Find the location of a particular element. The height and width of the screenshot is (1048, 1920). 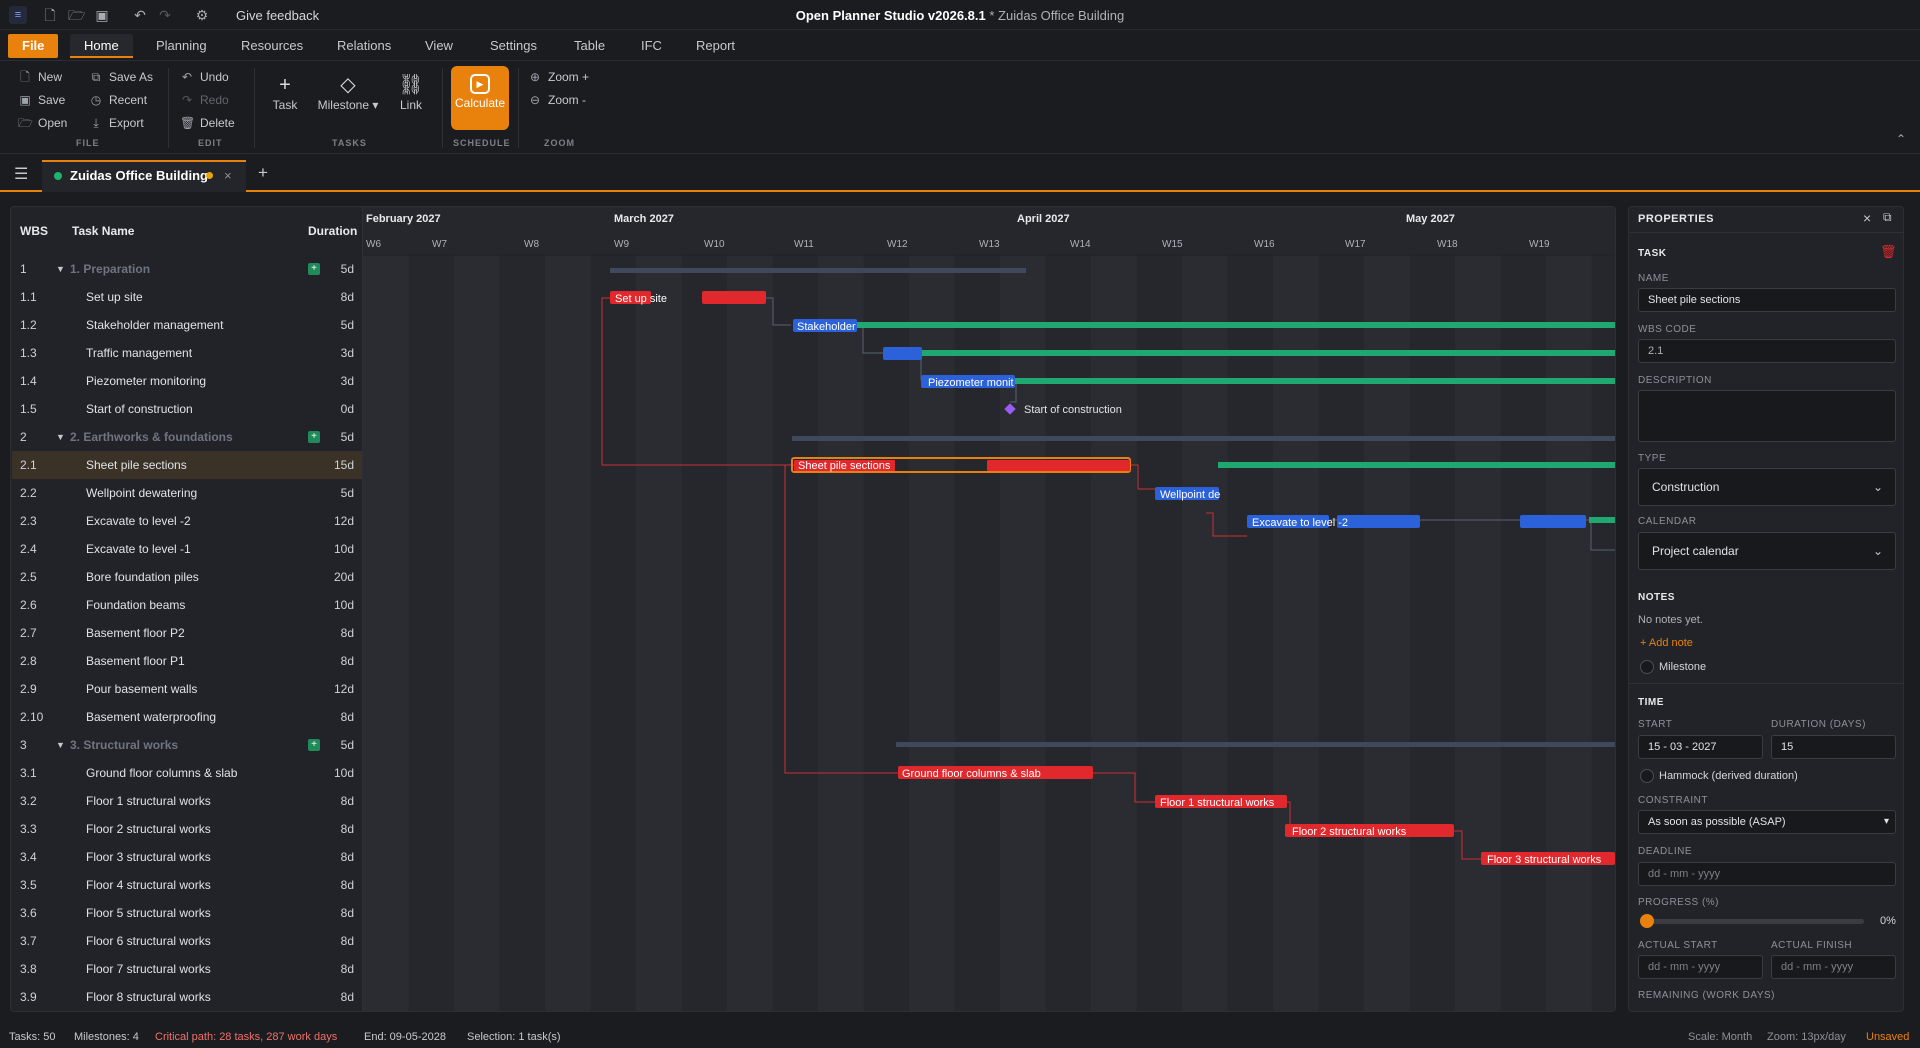

task-row: 2.5 Bore foundation piles 20d is located at coordinates (187, 577).